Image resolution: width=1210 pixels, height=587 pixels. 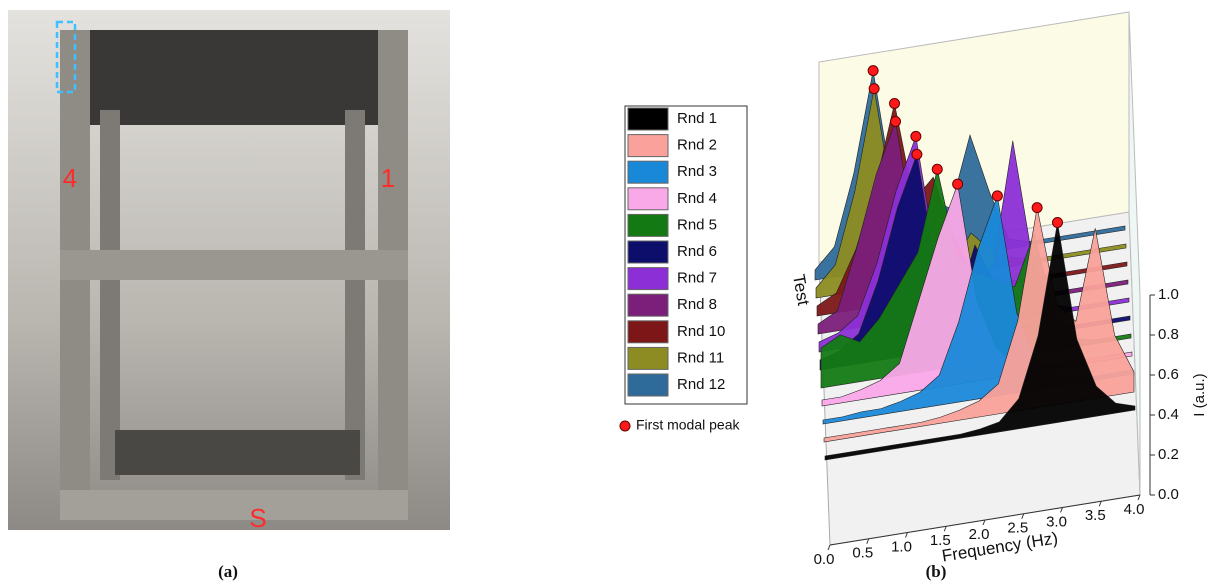 What do you see at coordinates (697, 304) in the screenshot?
I see `legend-label: Rnd 8` at bounding box center [697, 304].